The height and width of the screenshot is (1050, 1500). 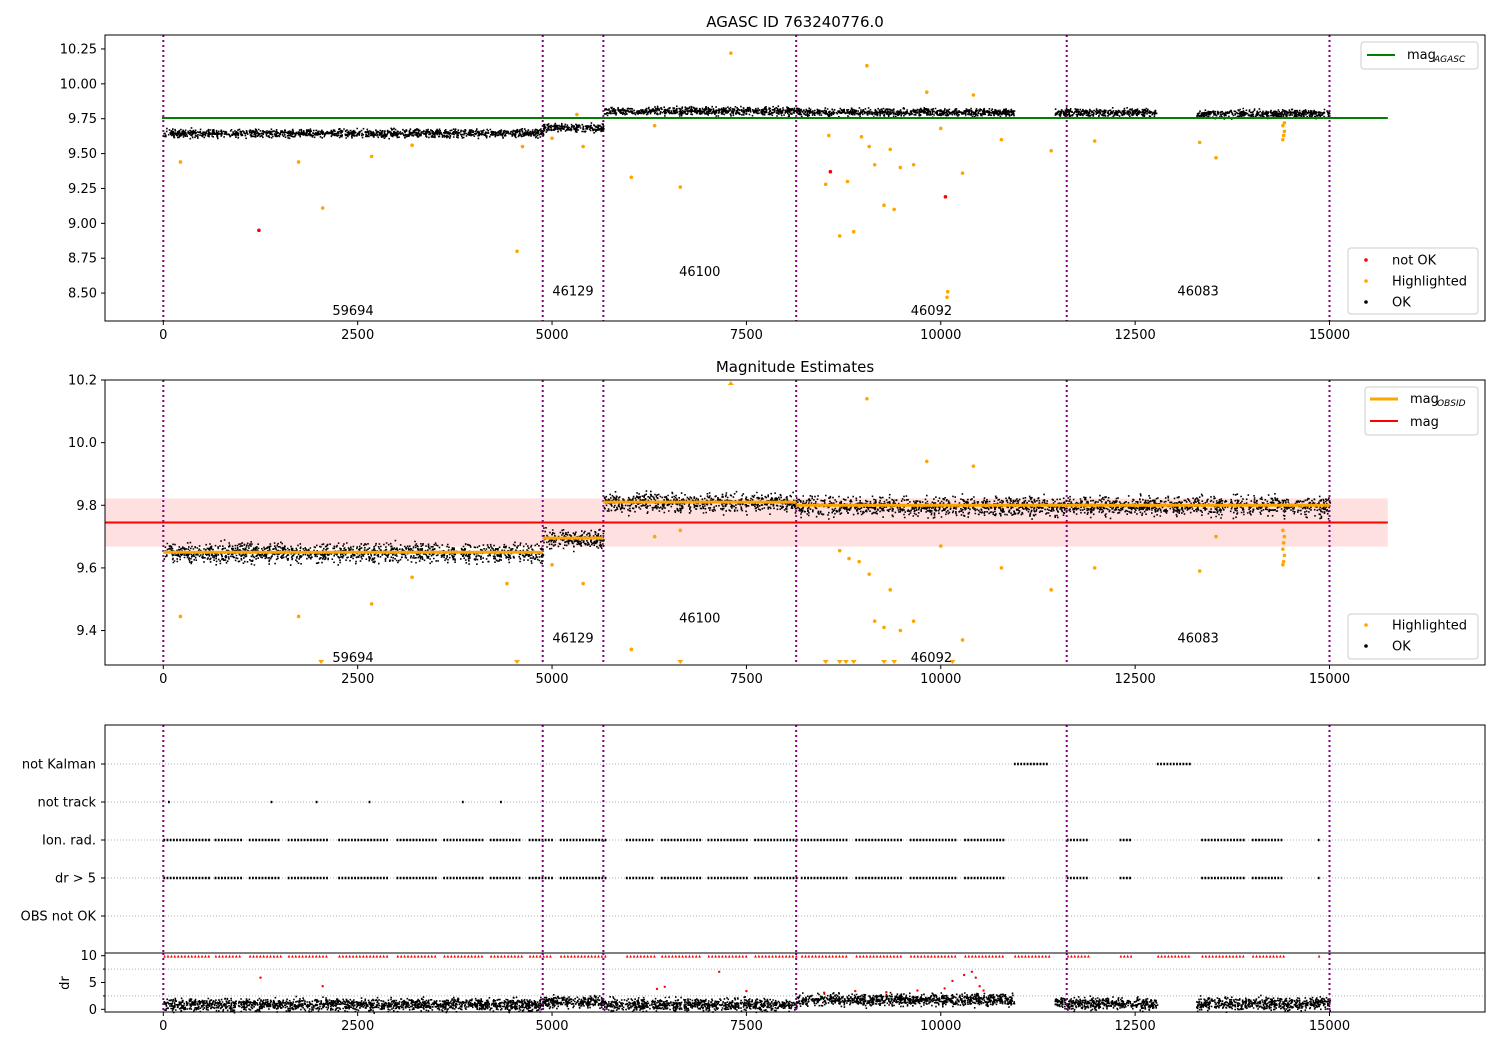 I want to click on panel-2-xtick-label: 5000, so click(x=551, y=679).